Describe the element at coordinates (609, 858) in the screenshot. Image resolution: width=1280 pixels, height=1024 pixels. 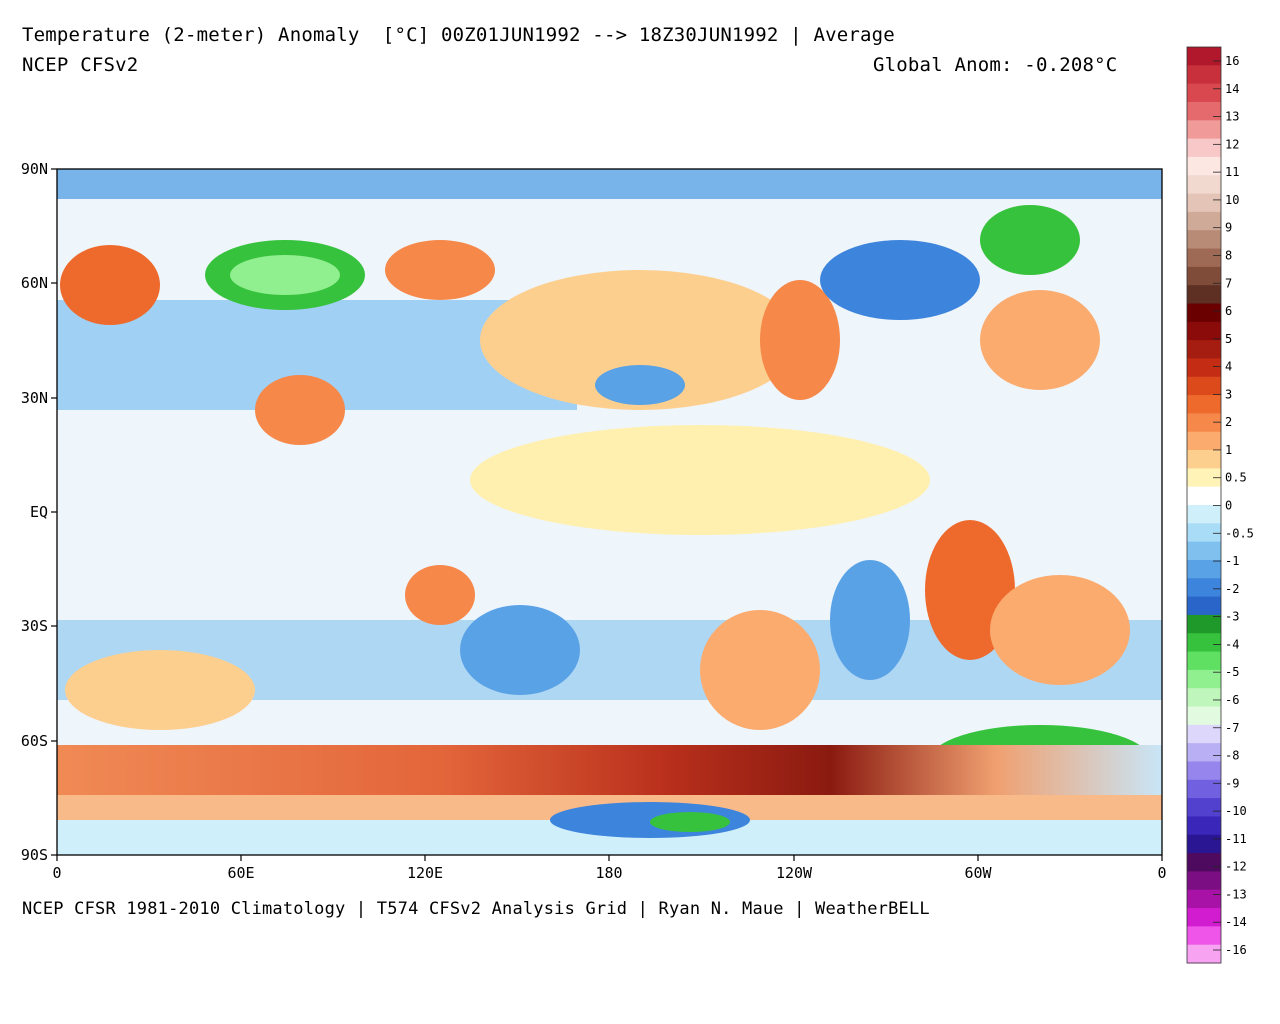
I see `lon-ticks` at that location.